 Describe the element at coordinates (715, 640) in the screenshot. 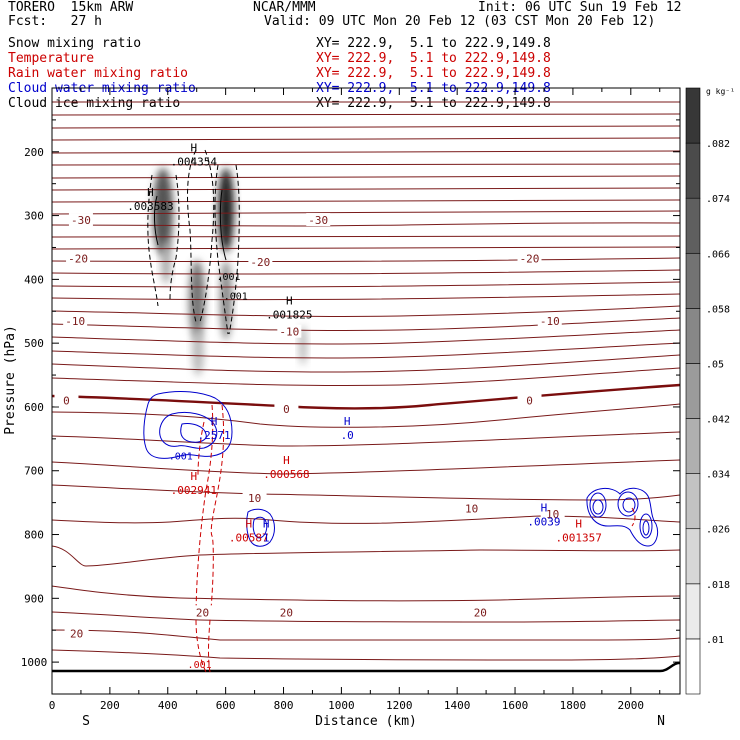

I see `colorbar-tick-label: .01` at that location.